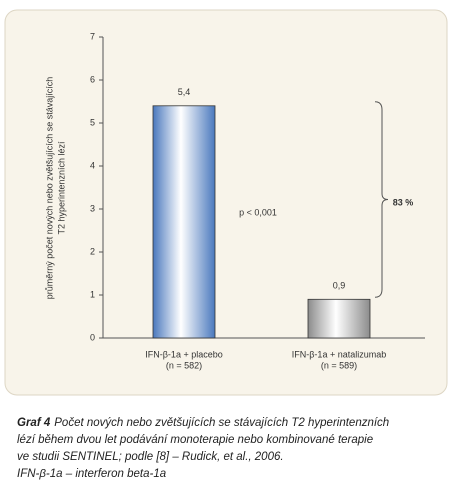 The image size is (453, 487). Describe the element at coordinates (381, 199) in the screenshot. I see `brace` at that location.